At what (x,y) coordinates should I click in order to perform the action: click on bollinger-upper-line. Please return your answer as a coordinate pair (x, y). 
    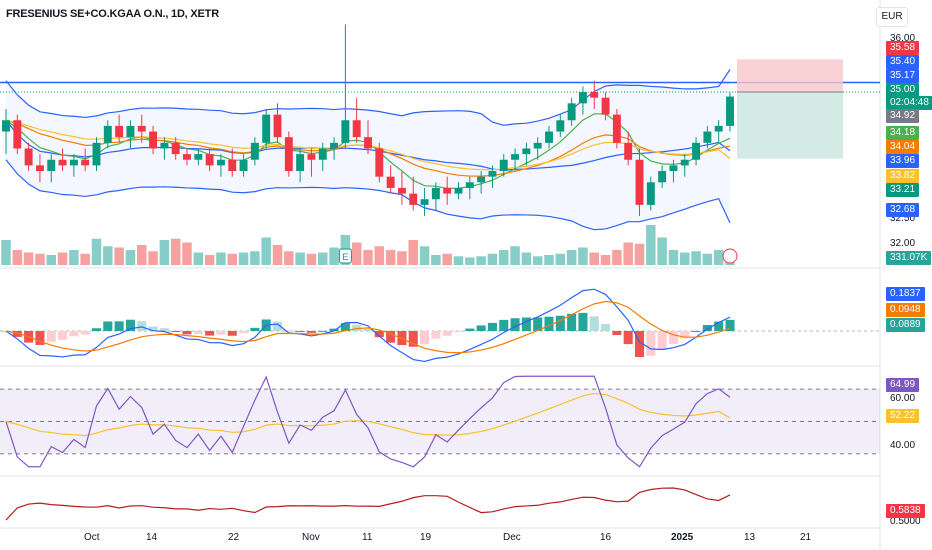
    Looking at the image, I should click on (368, 97).